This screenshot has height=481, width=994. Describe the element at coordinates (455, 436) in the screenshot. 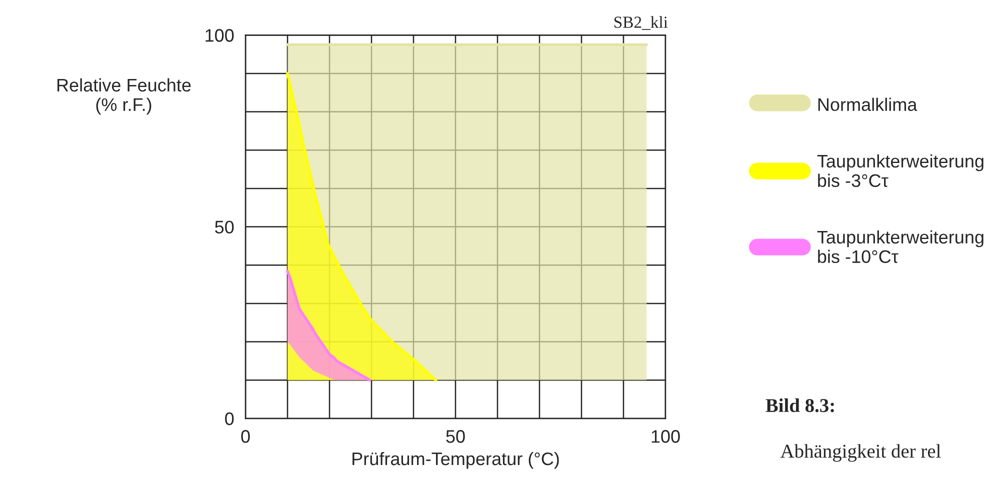

I see `x-tick-label: 50` at that location.